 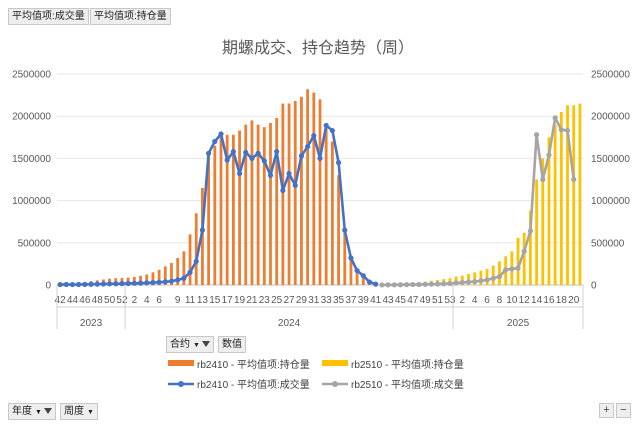 I want to click on x-tick-label: 49, so click(x=426, y=300).